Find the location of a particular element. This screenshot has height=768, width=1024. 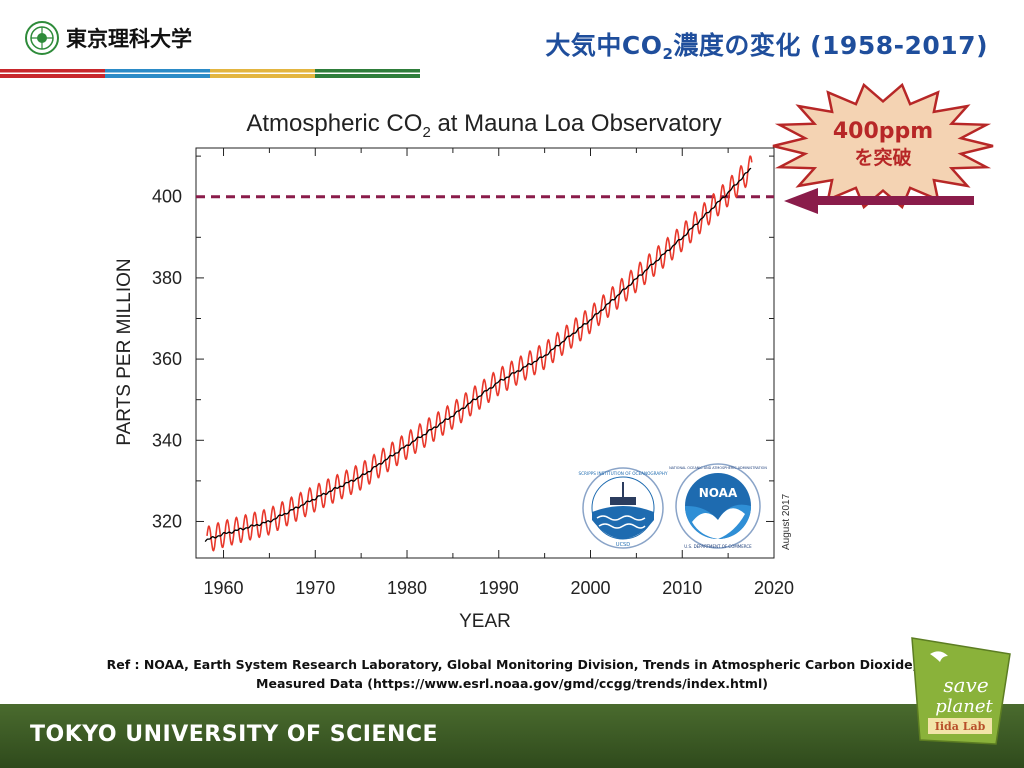

burst-annotation: 400ppm を突破 is located at coordinates (883, 146).